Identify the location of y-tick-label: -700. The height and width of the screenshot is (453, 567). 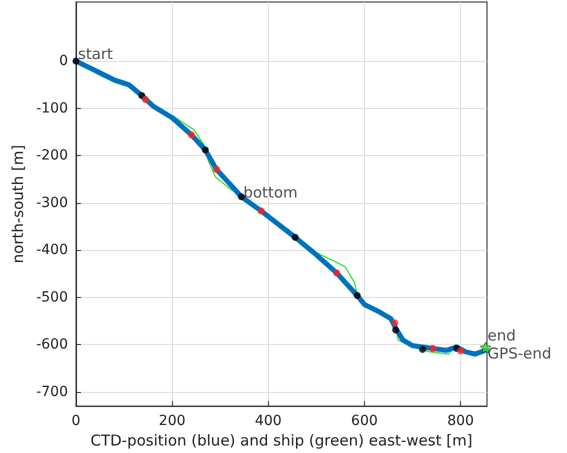
(52, 392).